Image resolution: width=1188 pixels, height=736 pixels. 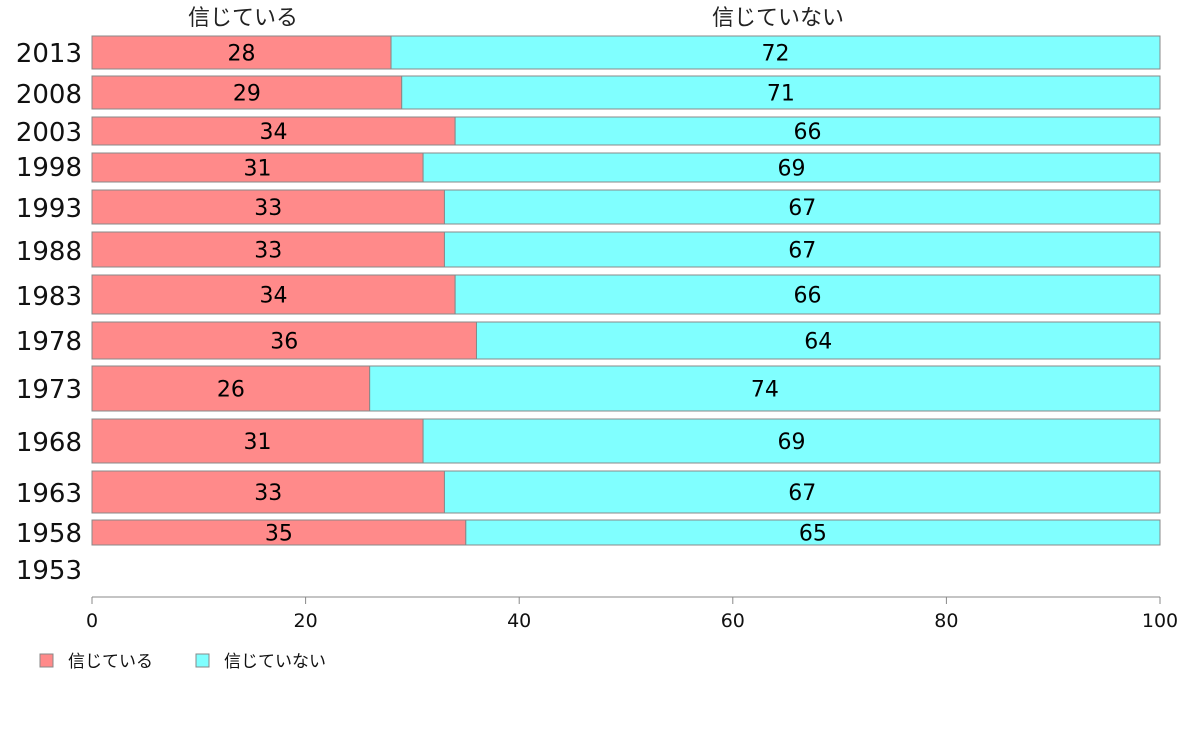 I want to click on data-label-1973-0: 26, so click(x=231, y=390).